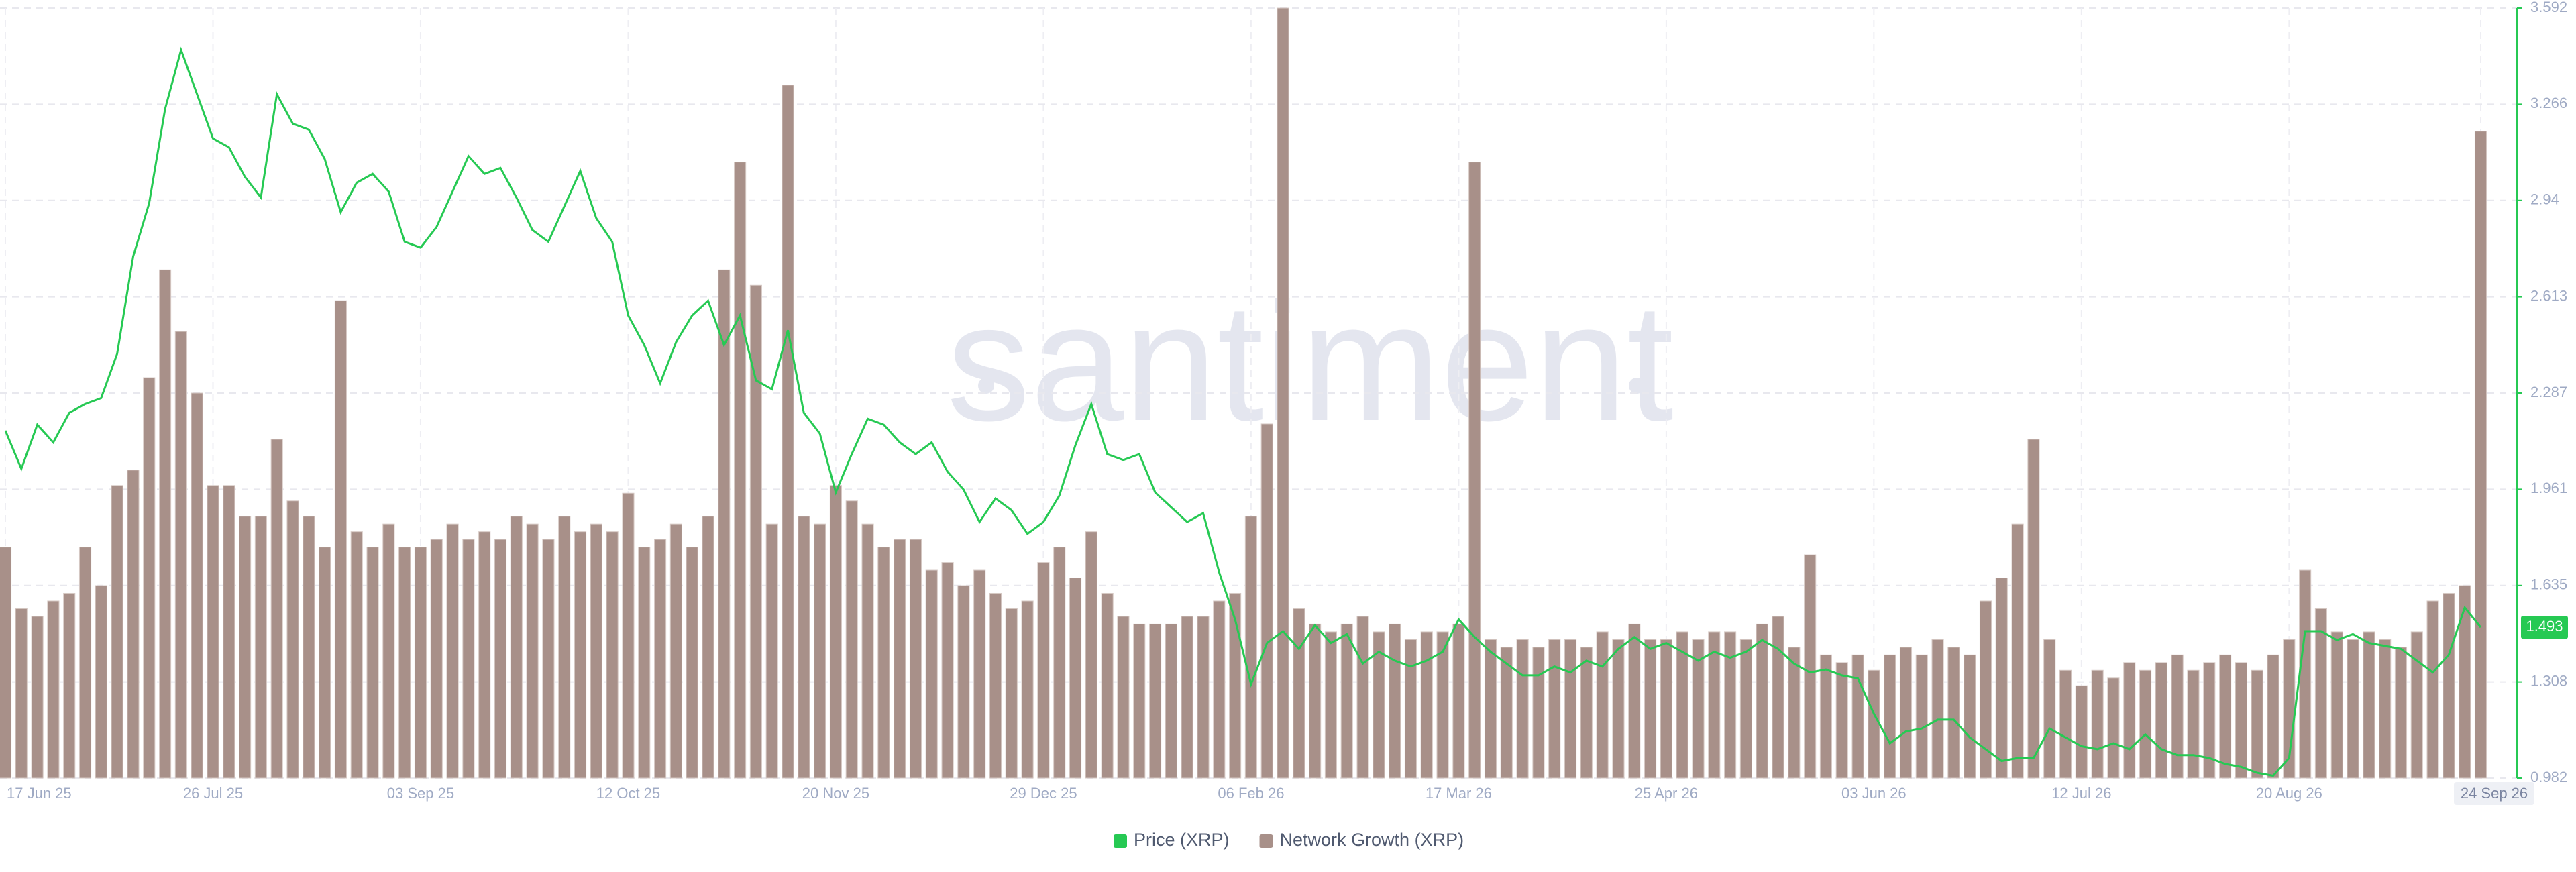 The image size is (2576, 872). What do you see at coordinates (2548, 295) in the screenshot?
I see `y-tick-label: 2.613` at bounding box center [2548, 295].